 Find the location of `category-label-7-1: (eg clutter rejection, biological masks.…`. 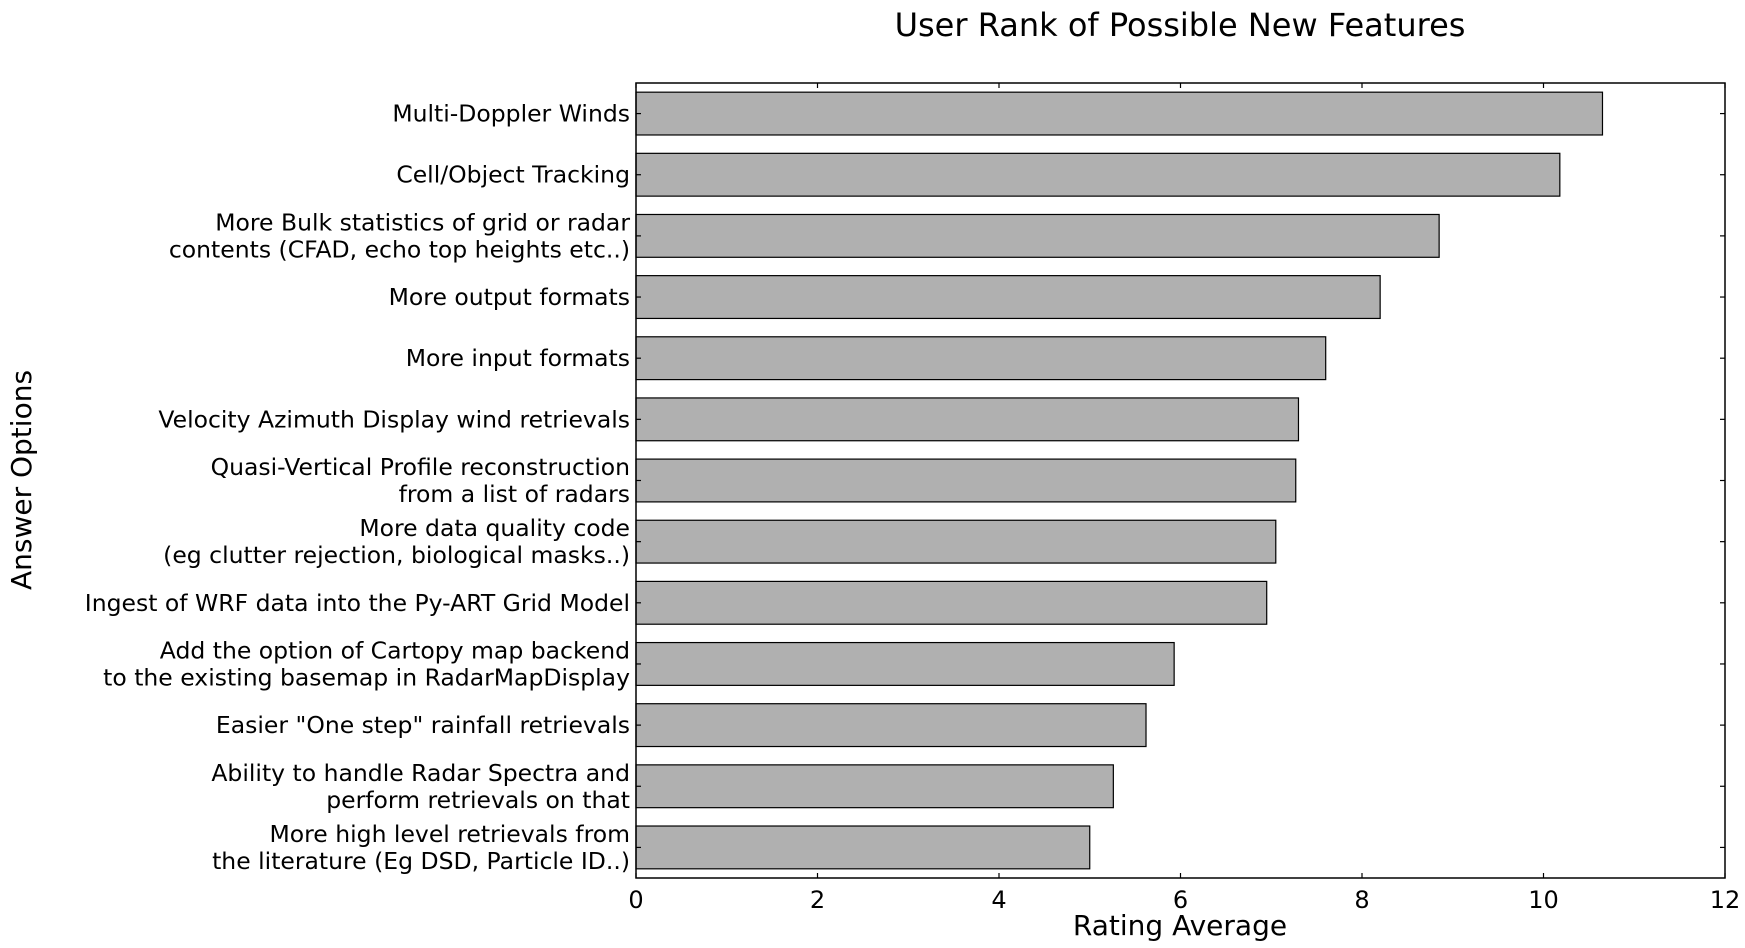

category-label-7-1: (eg clutter rejection, biological masks.… is located at coordinates (396, 555).